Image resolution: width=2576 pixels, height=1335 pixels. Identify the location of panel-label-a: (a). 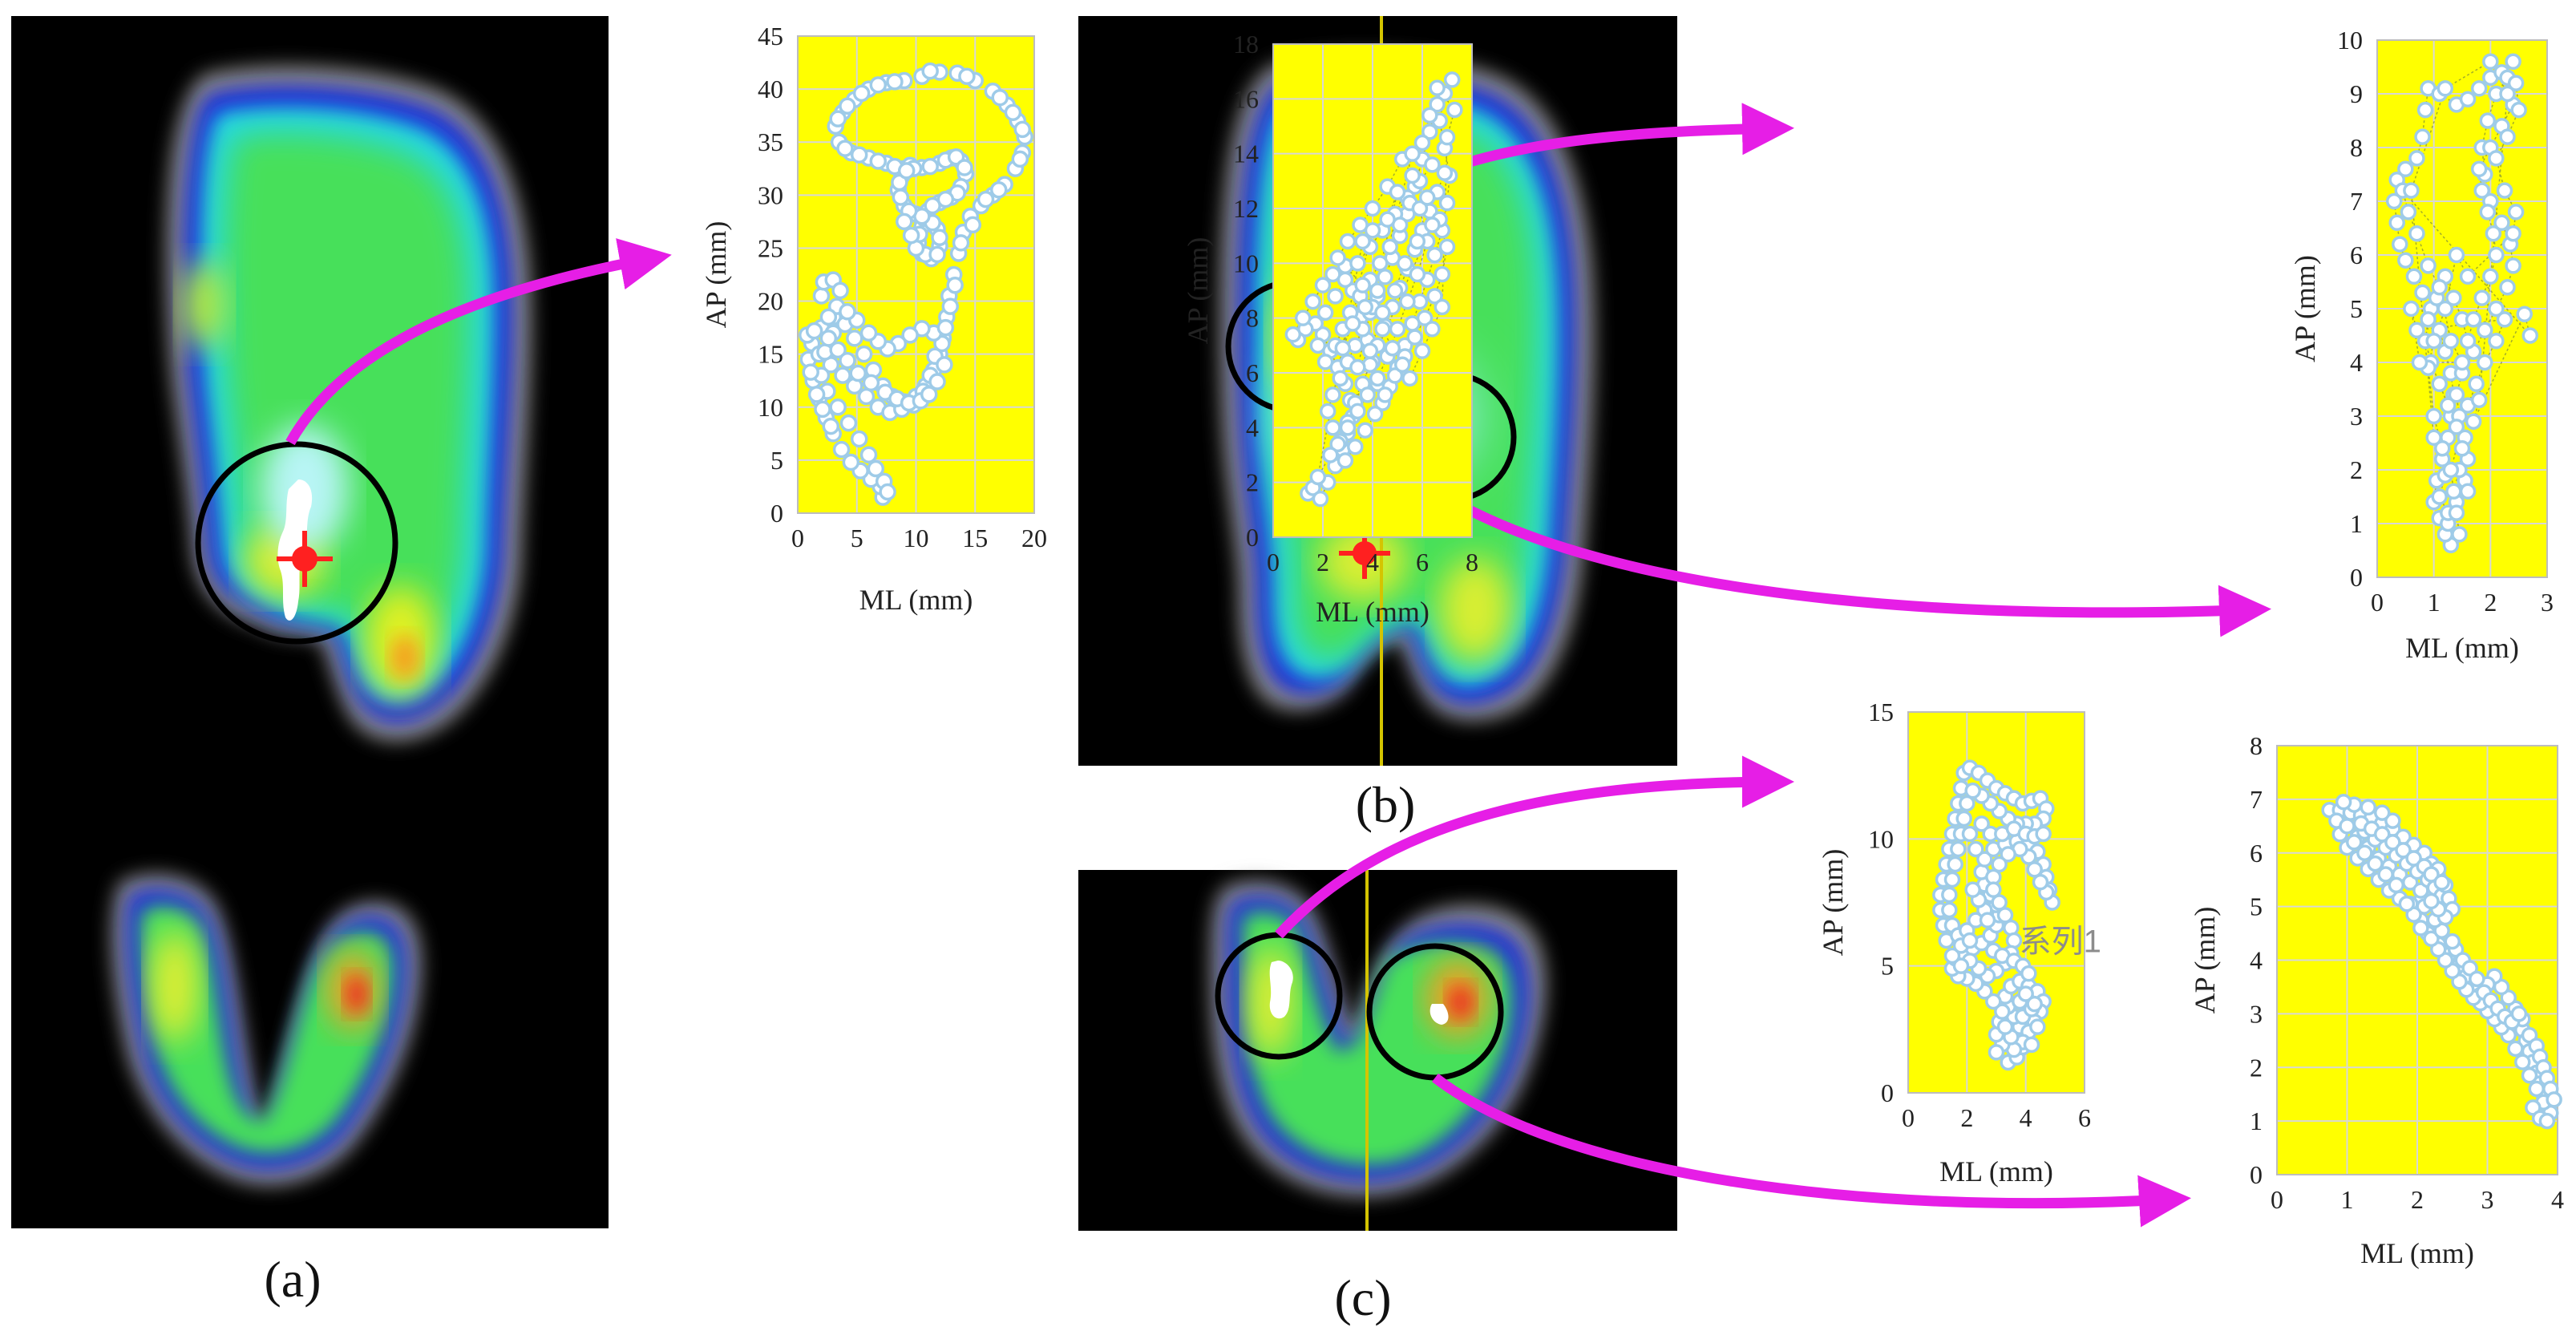
(292, 1279).